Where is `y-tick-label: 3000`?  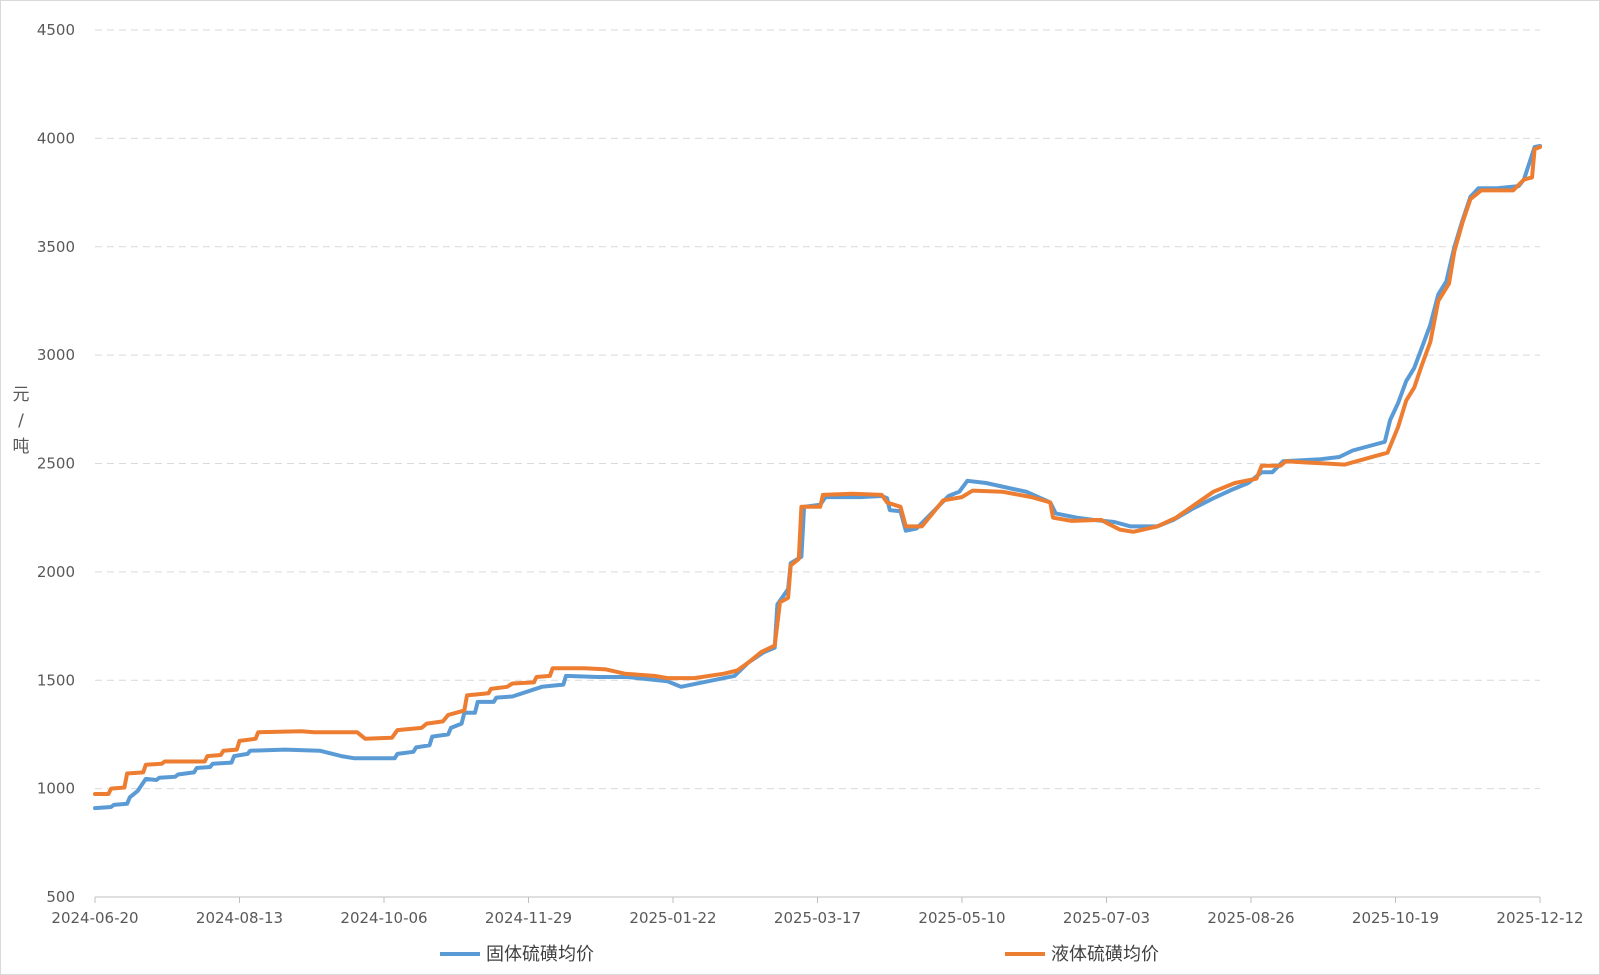 y-tick-label: 3000 is located at coordinates (56, 355).